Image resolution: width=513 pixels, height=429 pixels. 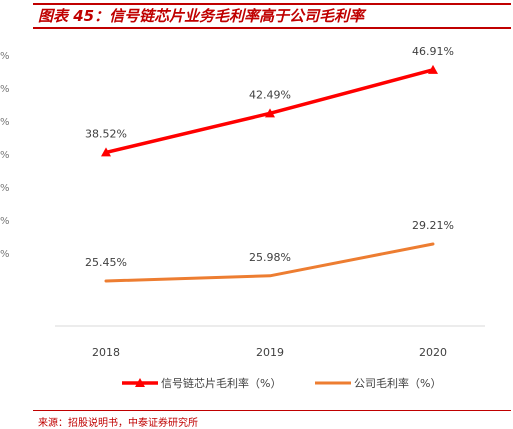 What do you see at coordinates (106, 352) in the screenshot?
I see `x-tick-label: 2018` at bounding box center [106, 352].